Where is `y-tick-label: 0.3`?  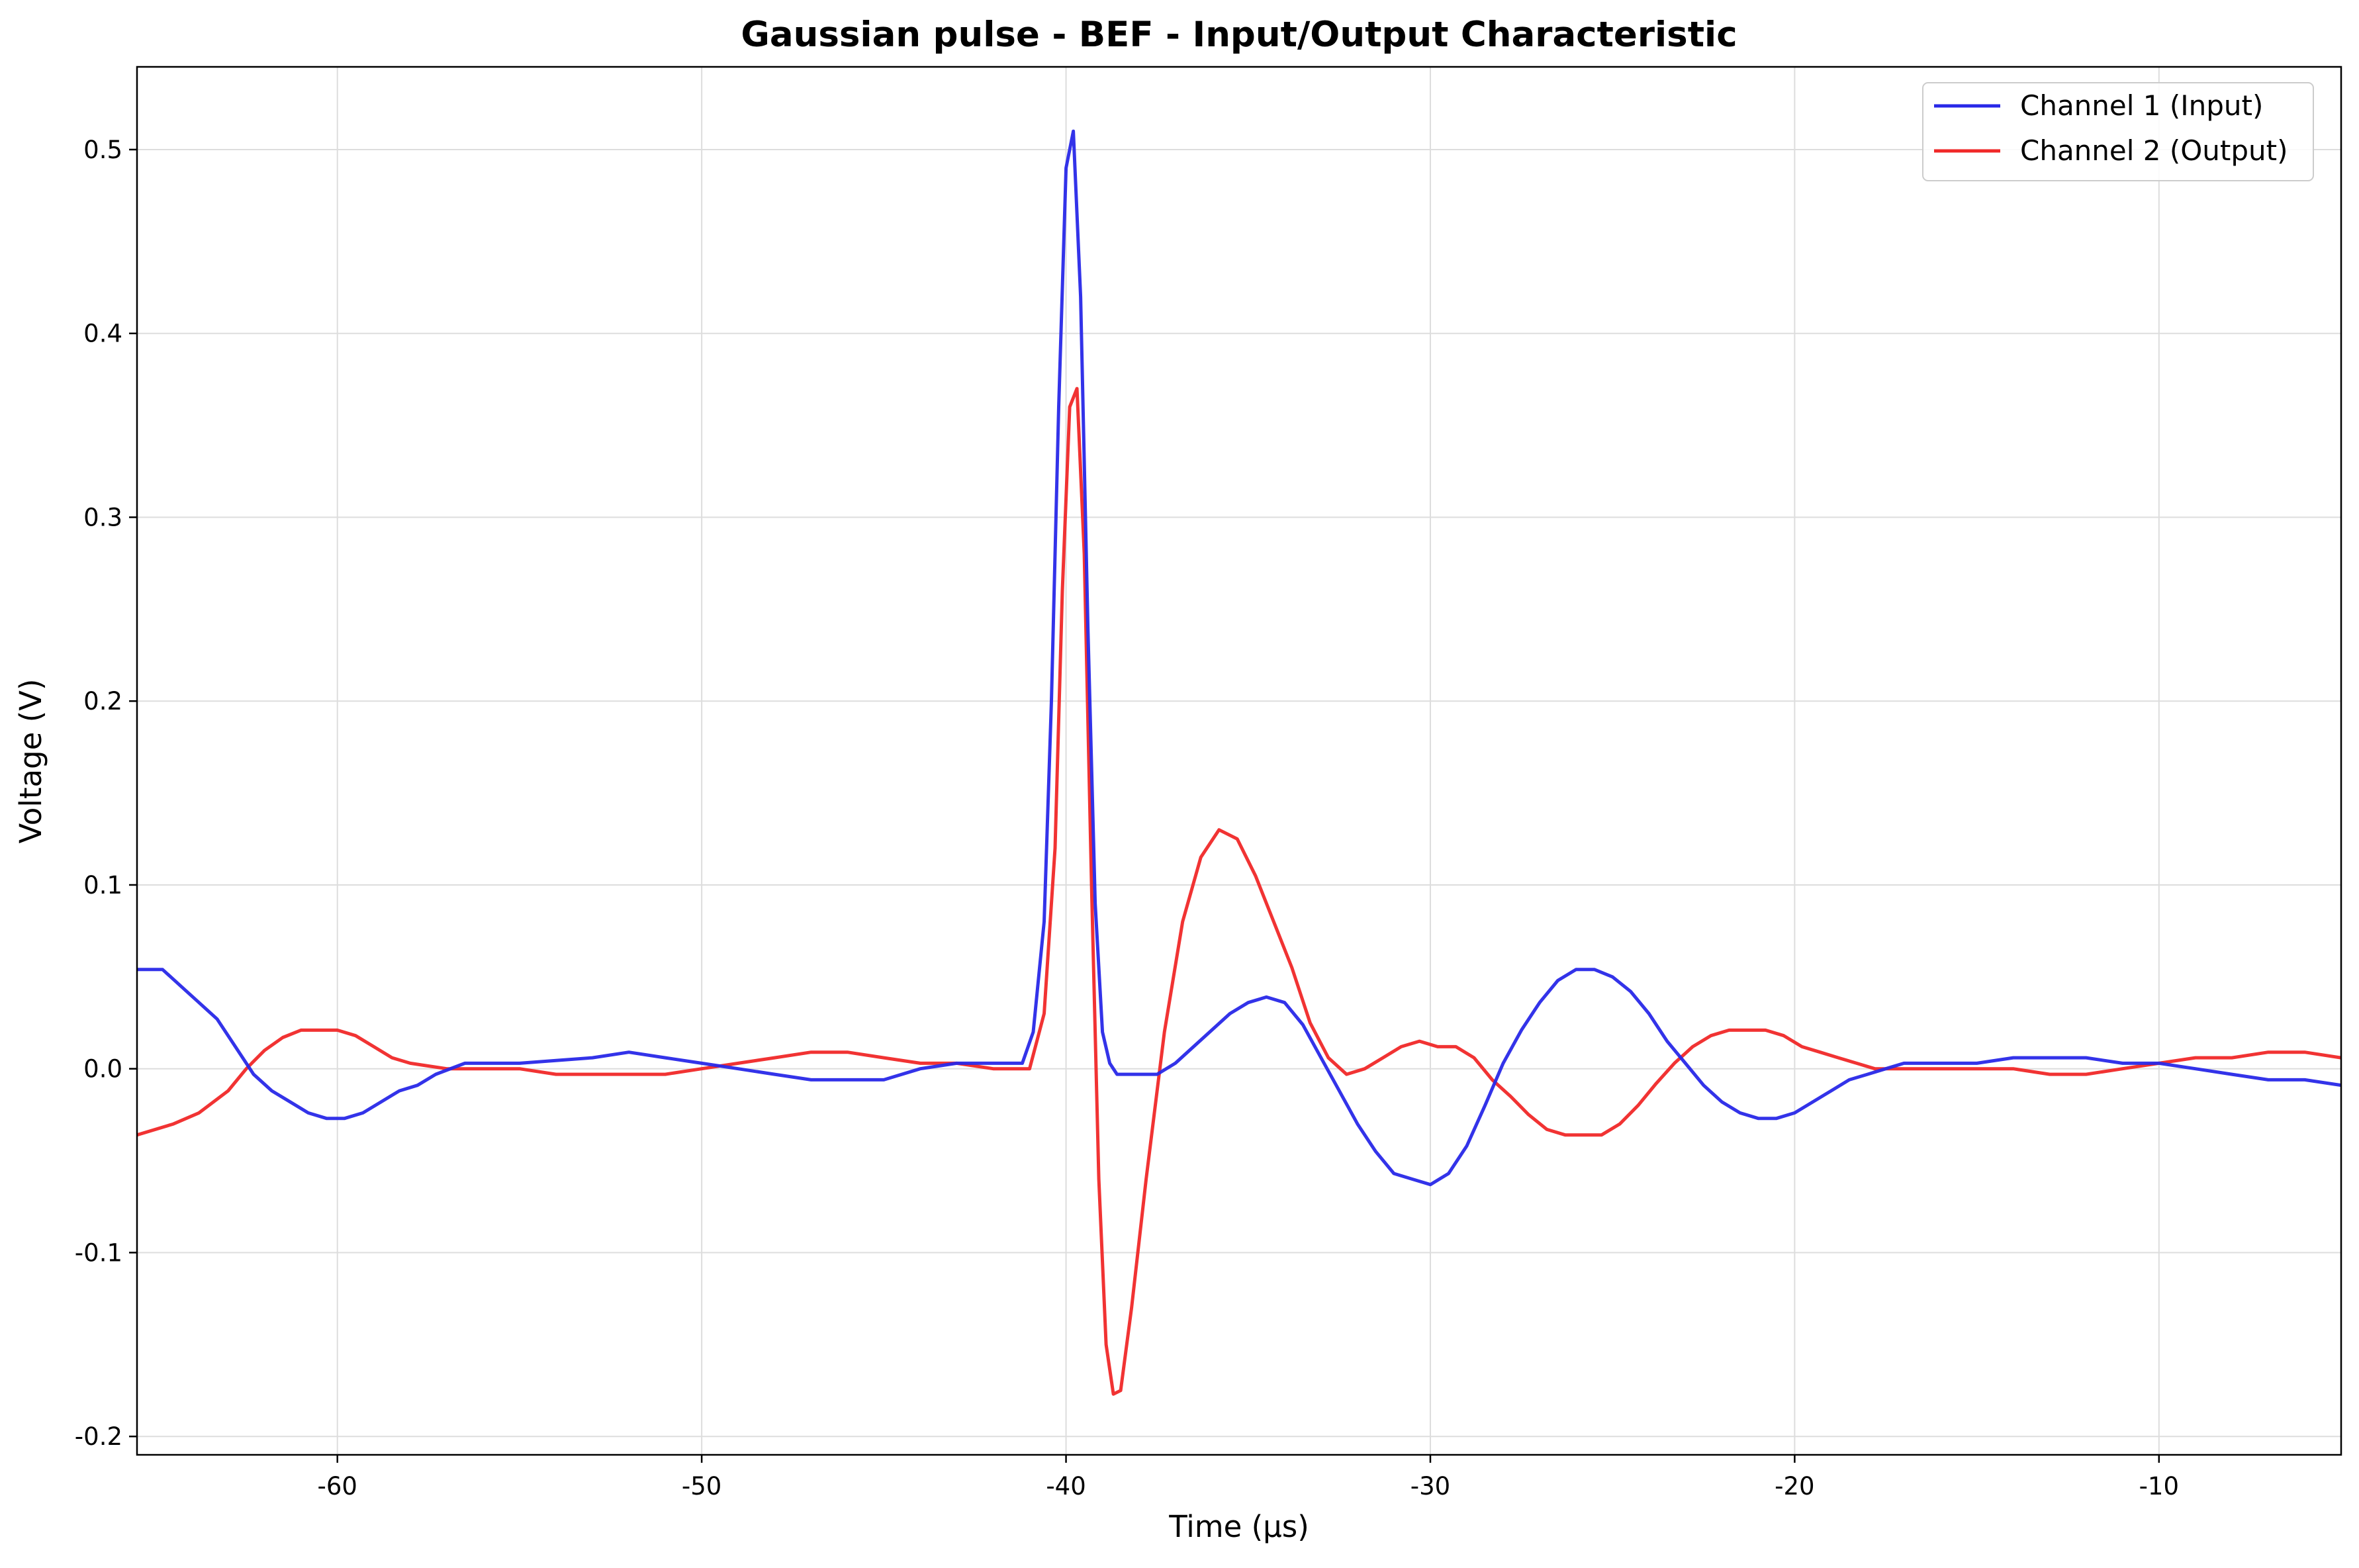
y-tick-label: 0.3 is located at coordinates (102, 517).